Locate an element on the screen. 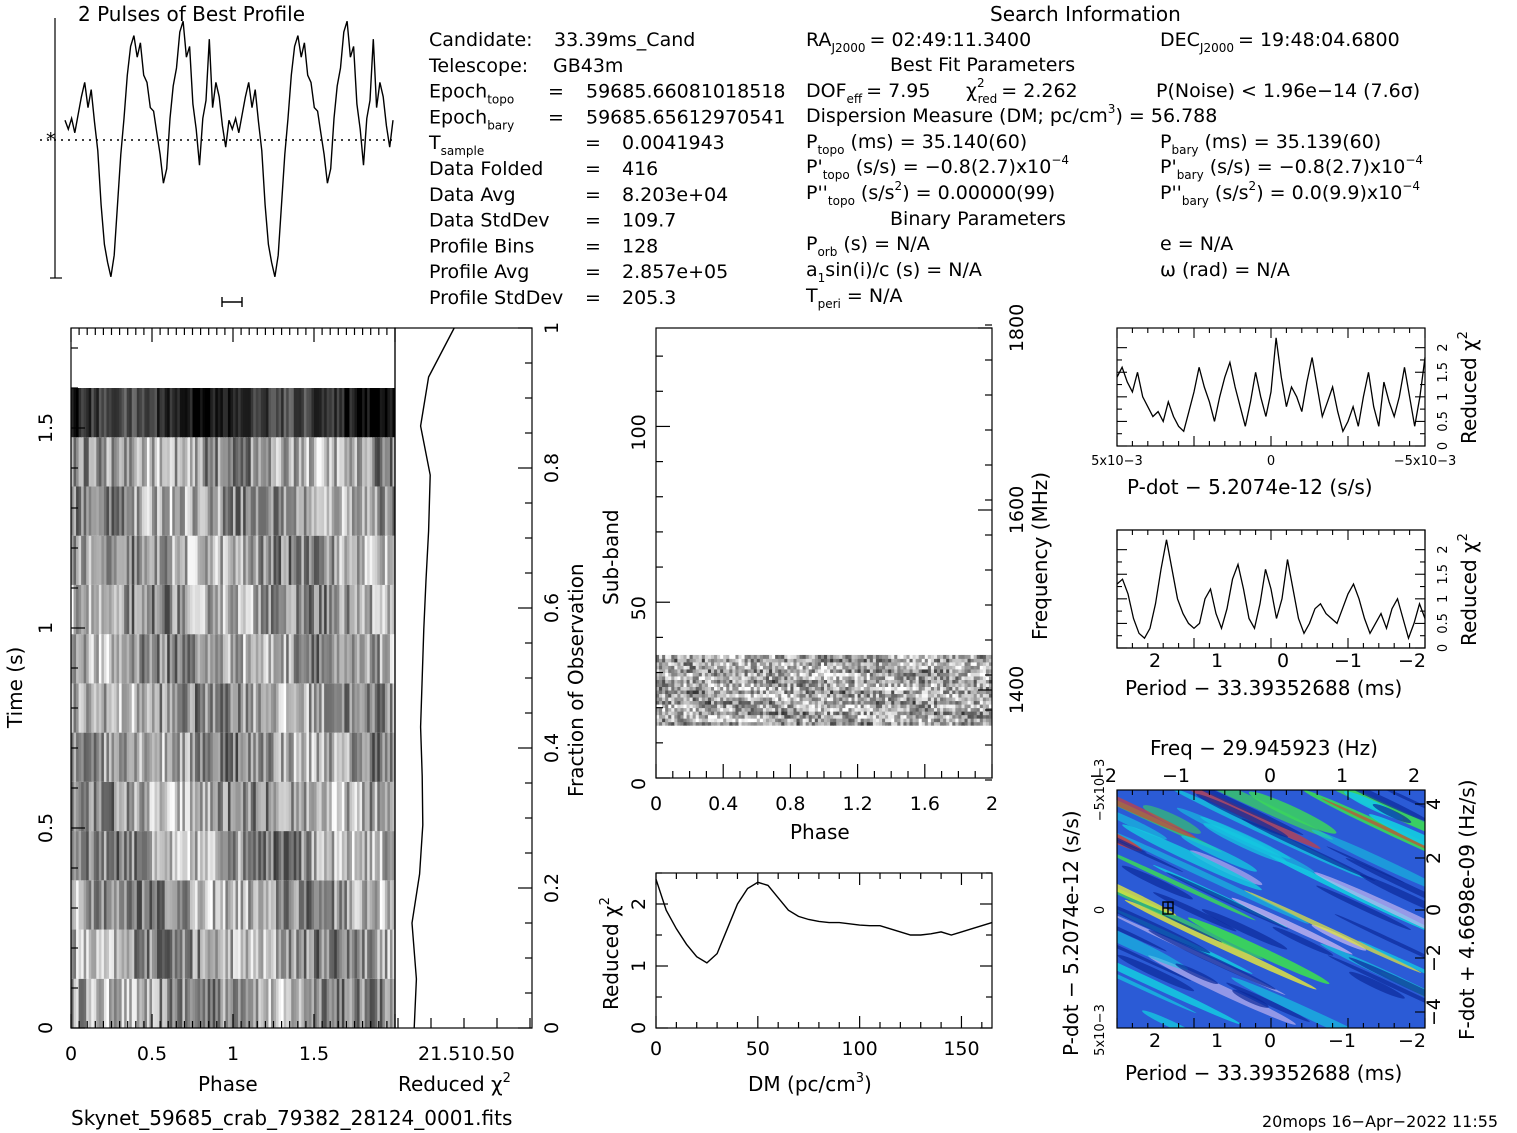  x-tick-label: 0 is located at coordinates (656, 804).